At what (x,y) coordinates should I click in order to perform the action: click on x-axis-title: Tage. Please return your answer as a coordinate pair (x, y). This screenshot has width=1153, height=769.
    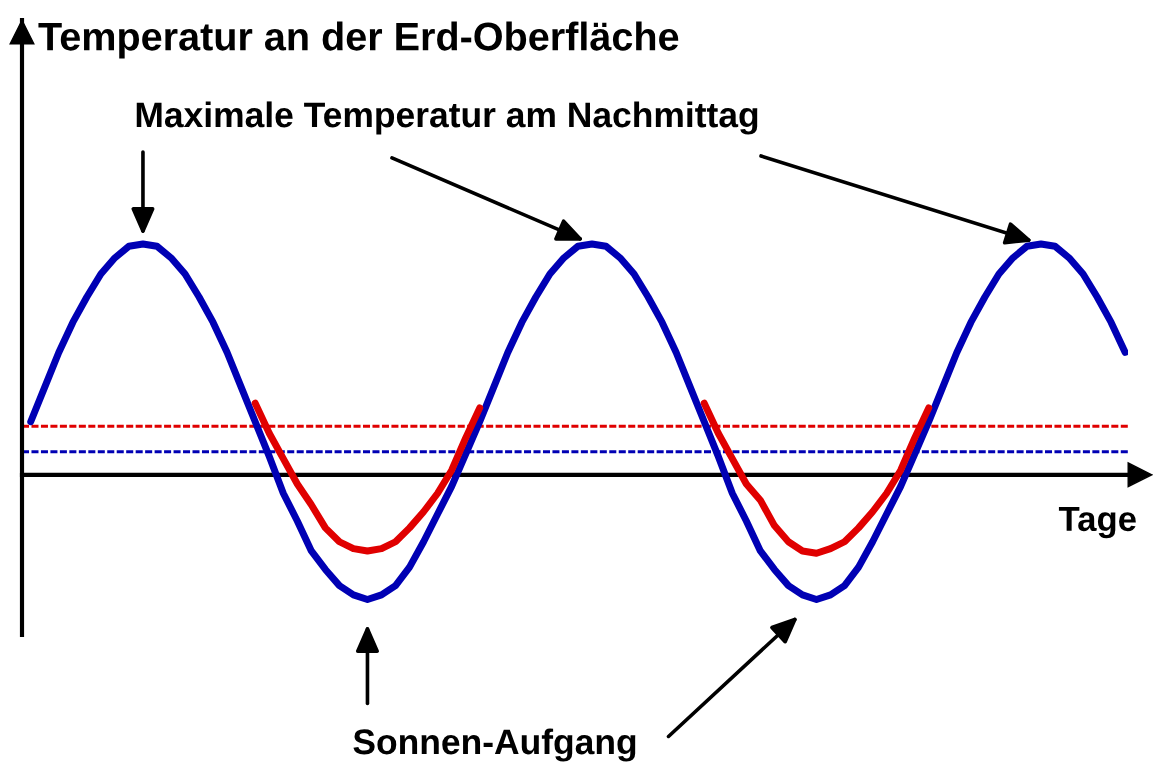
    Looking at the image, I should click on (1097, 522).